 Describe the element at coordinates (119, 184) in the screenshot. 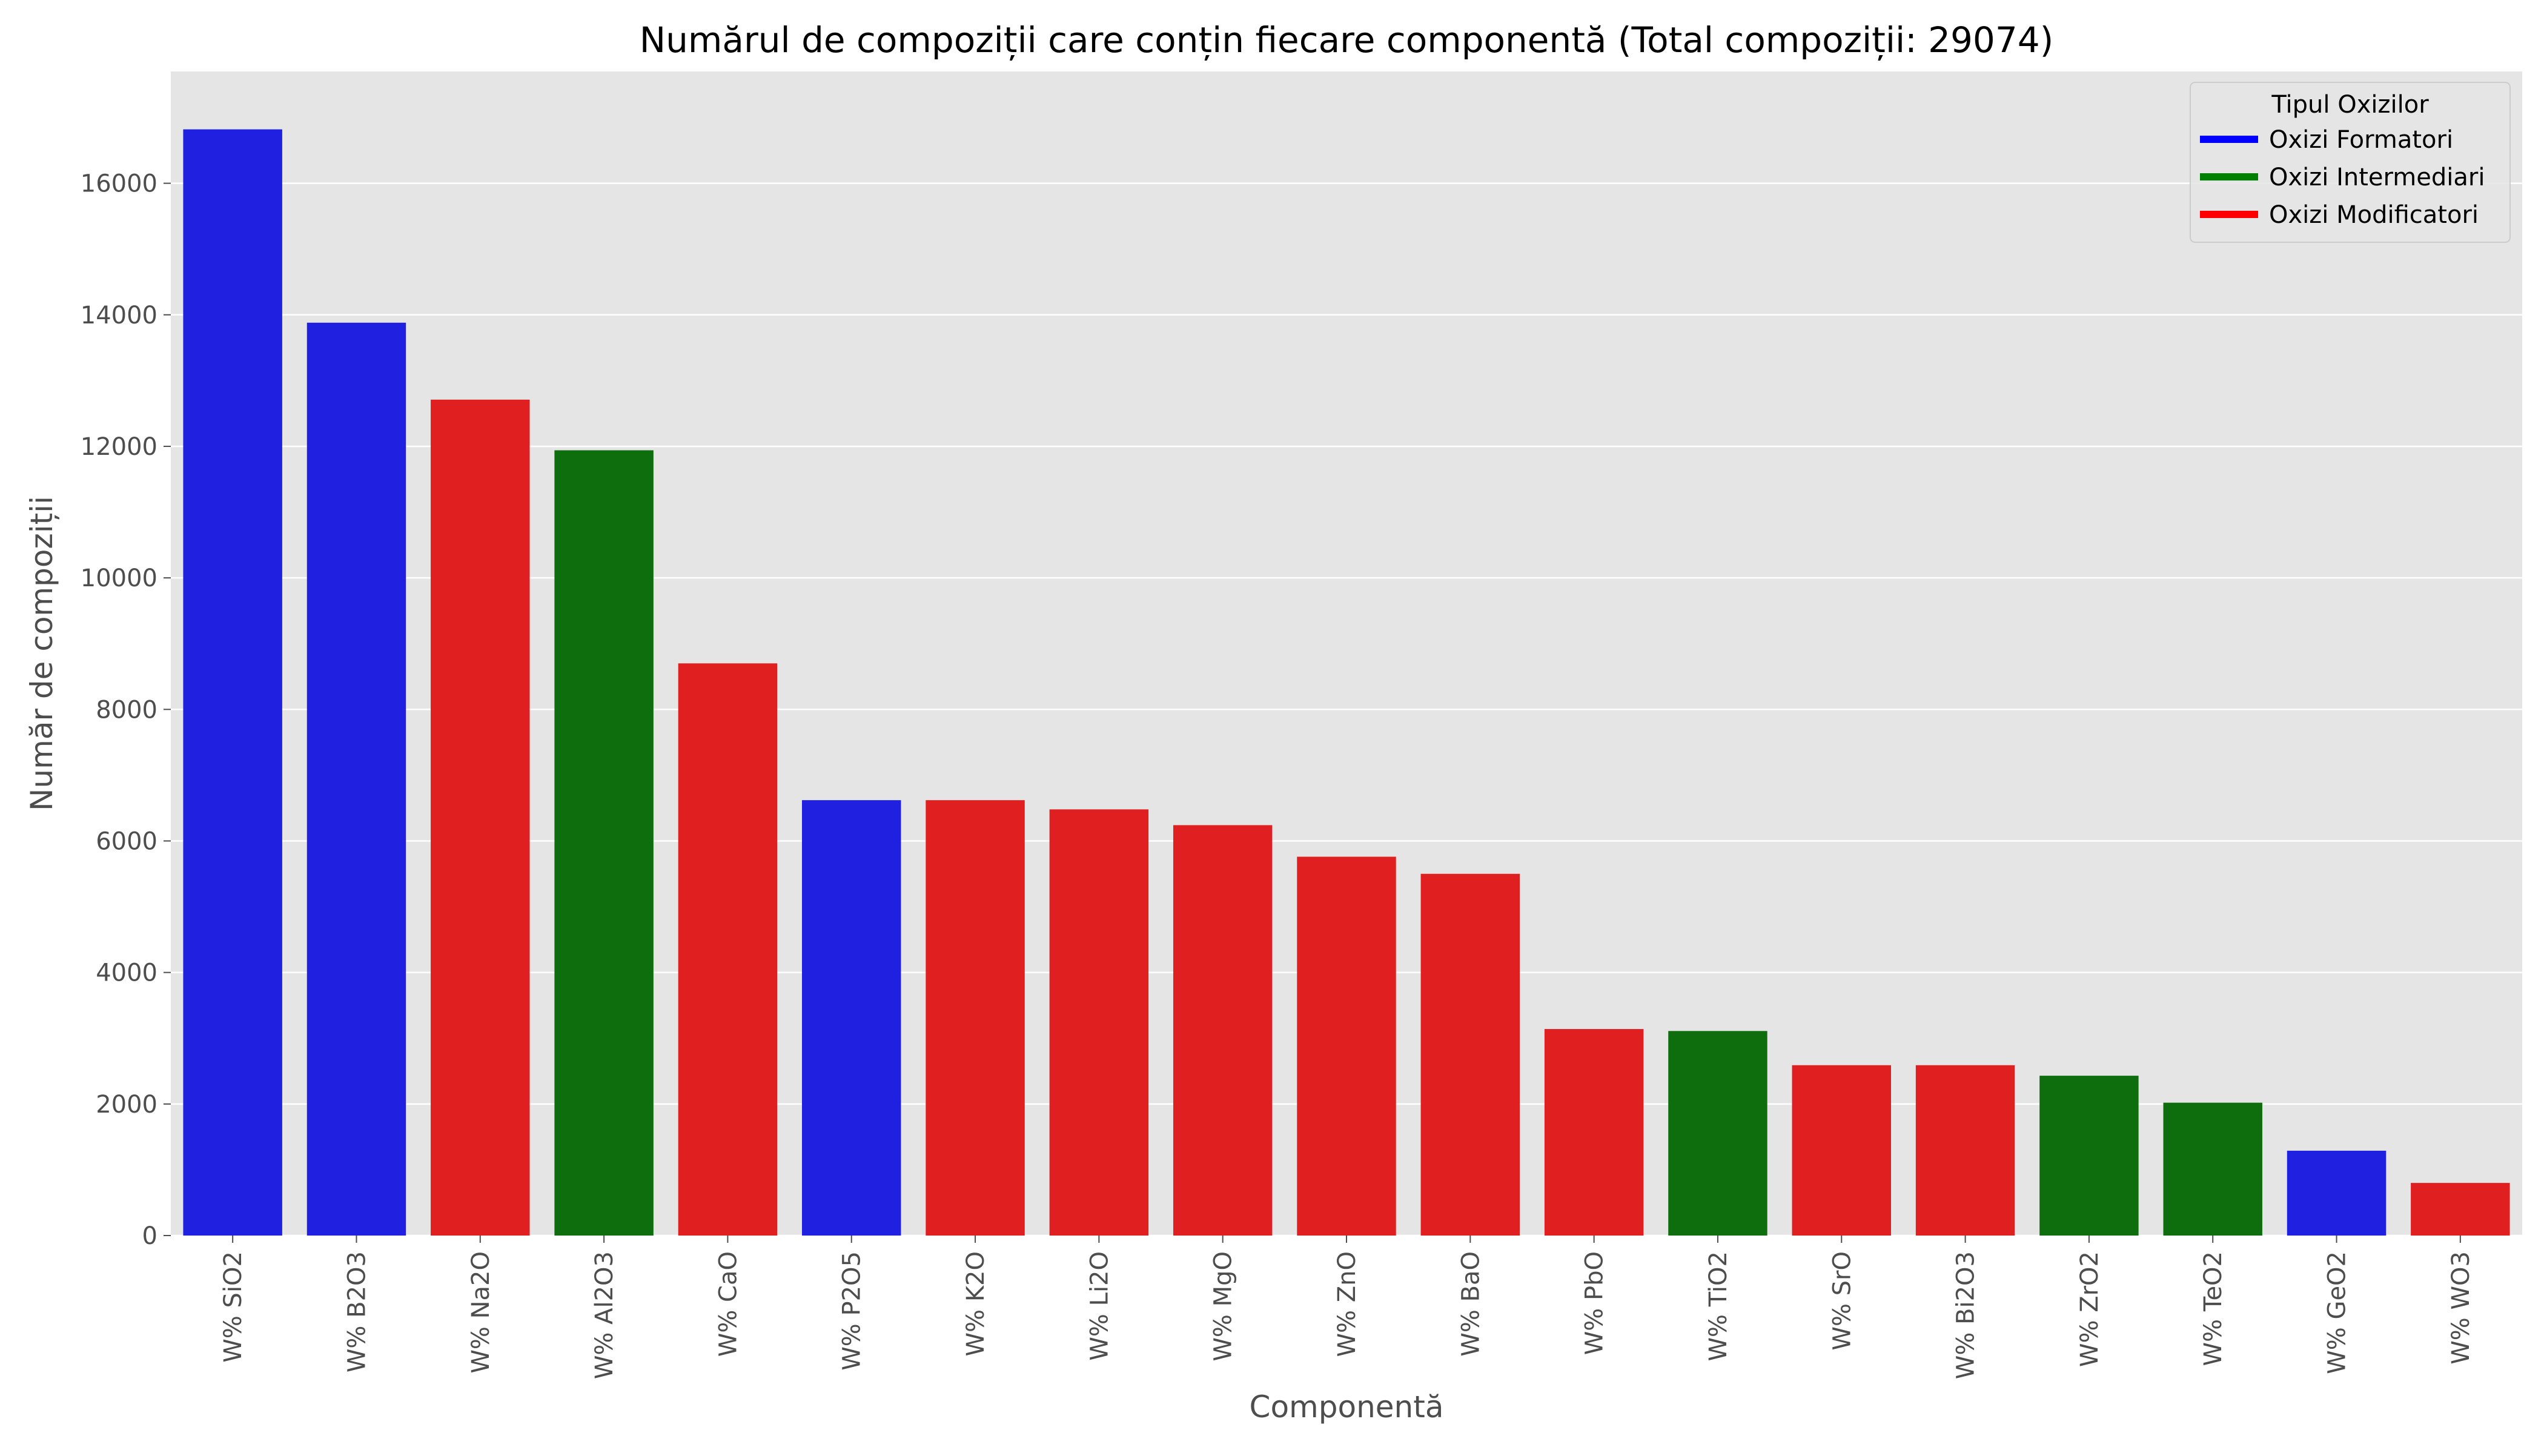

I see `y-tick-label: 16000` at that location.